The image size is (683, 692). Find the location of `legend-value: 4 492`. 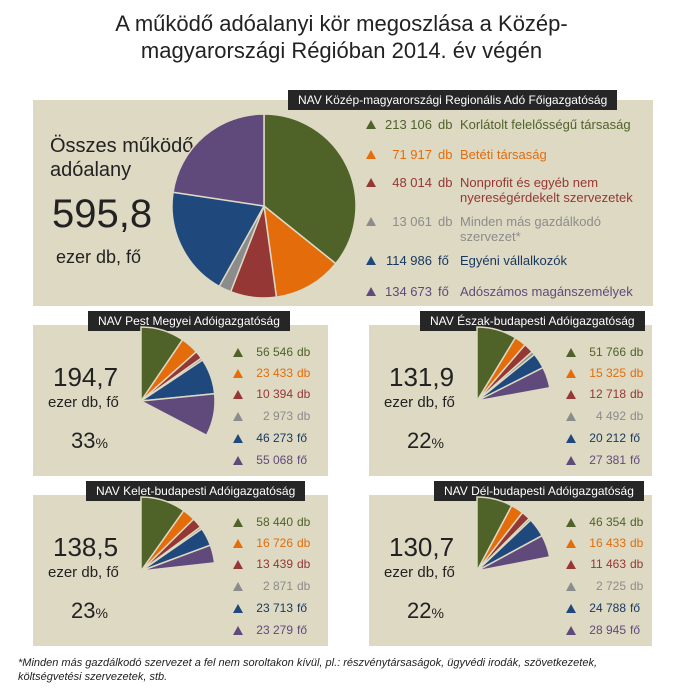

legend-value: 4 492 is located at coordinates (610, 416).